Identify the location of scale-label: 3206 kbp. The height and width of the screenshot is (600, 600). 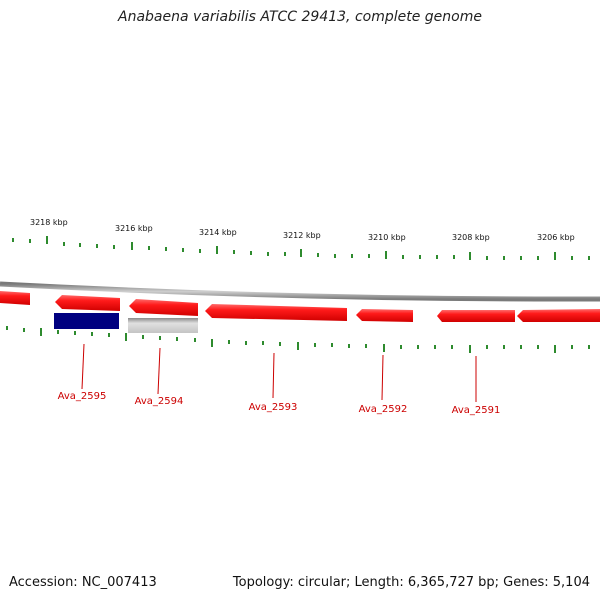
(556, 237).